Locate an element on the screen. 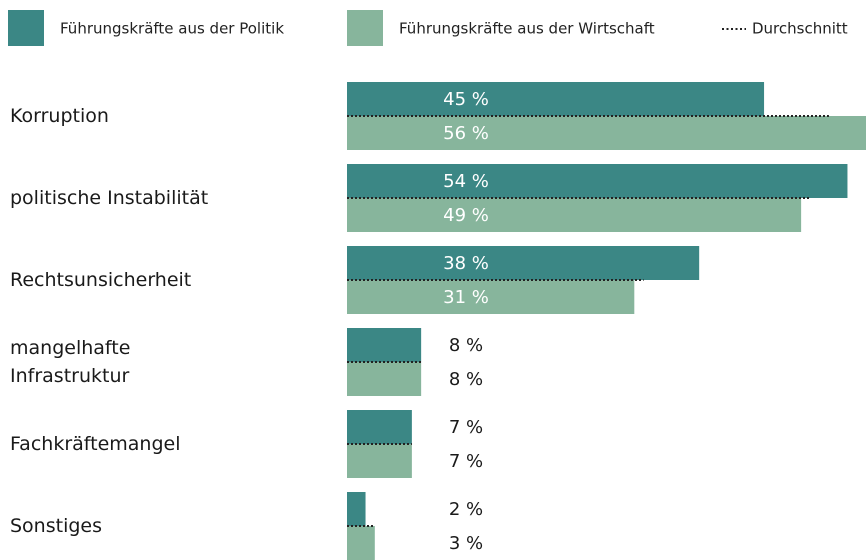  category-label: politische Instabilität is located at coordinates (109, 198).